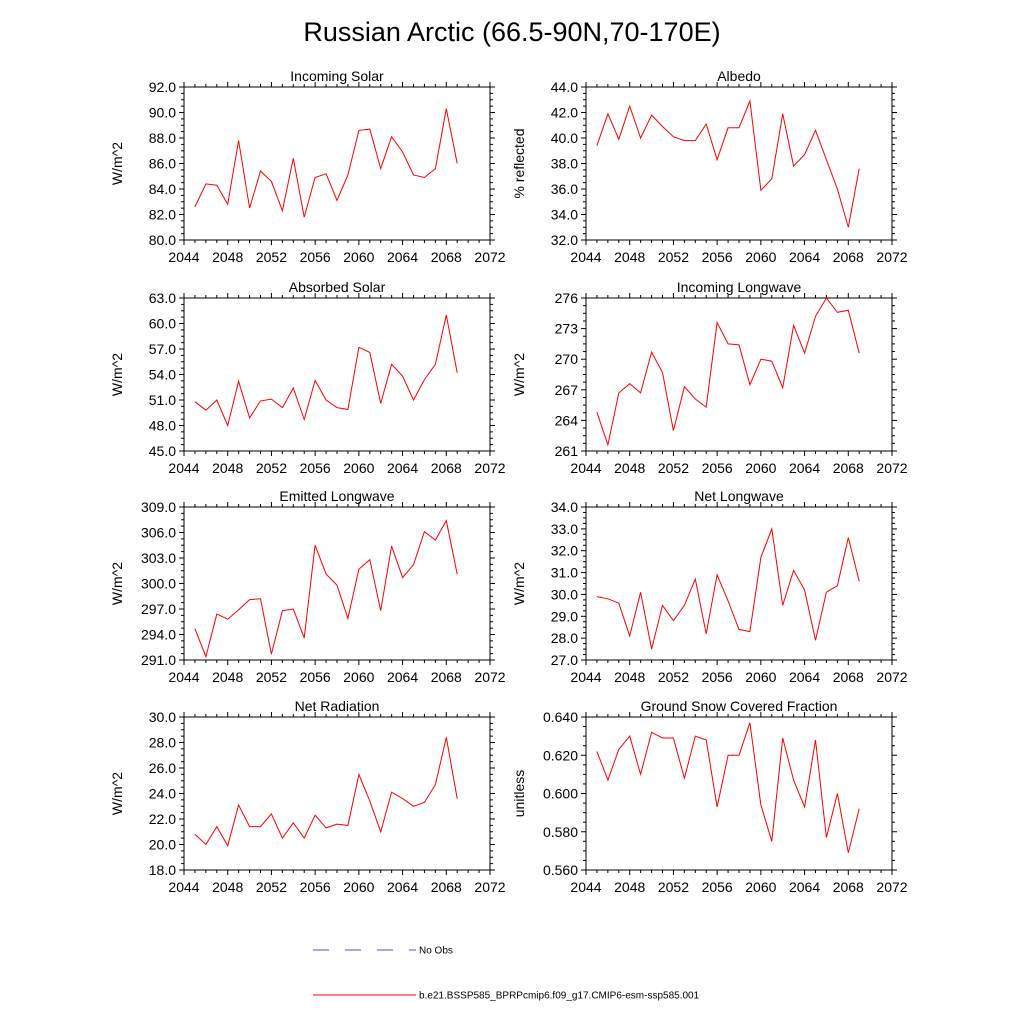  I want to click on y-tick-label: 34.0, so click(564, 215).